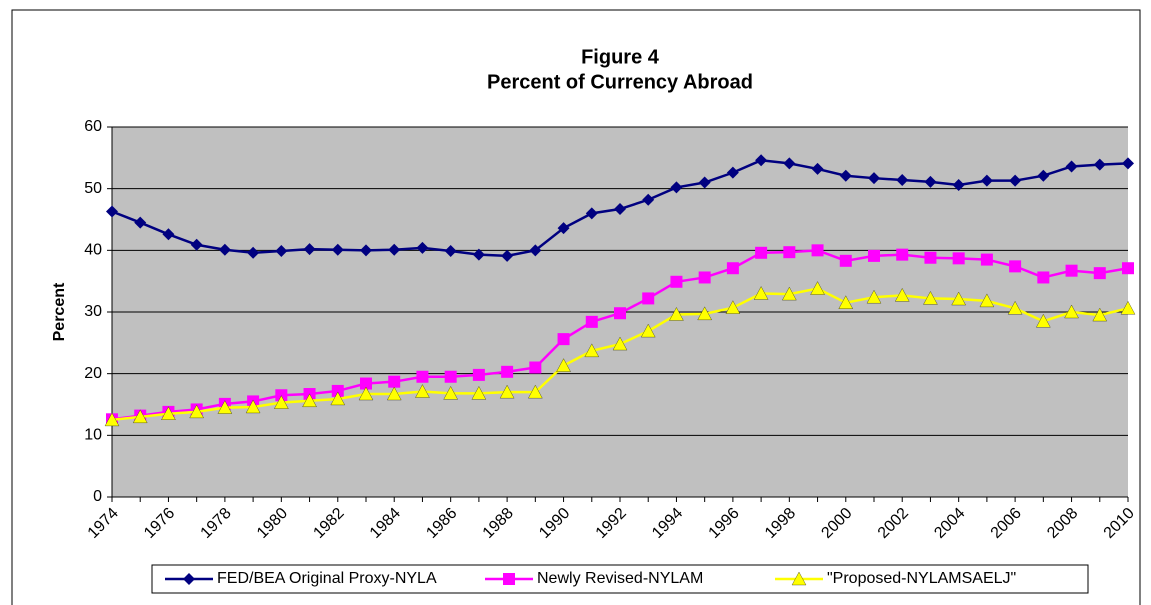 Image resolution: width=1151 pixels, height=605 pixels. I want to click on legend-label: Newly Revised-NYLAM, so click(620, 578).